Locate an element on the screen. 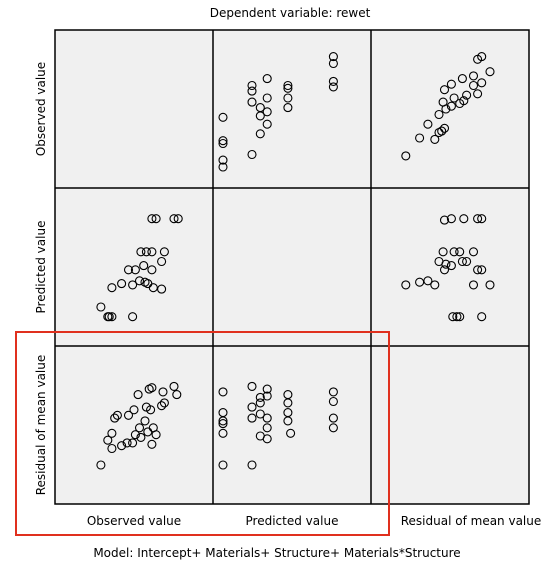 The height and width of the screenshot is (566, 550). col-label-observed: Observed value is located at coordinates (134, 521).